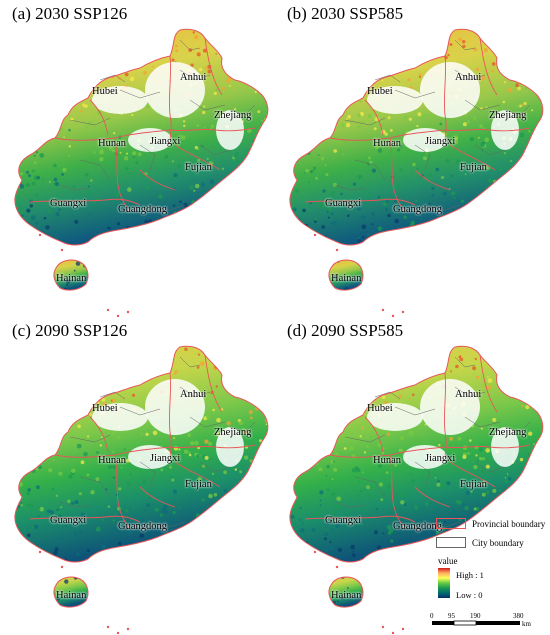  I want to click on panel-title-d: (d) 2090 SSP585, so click(345, 330).